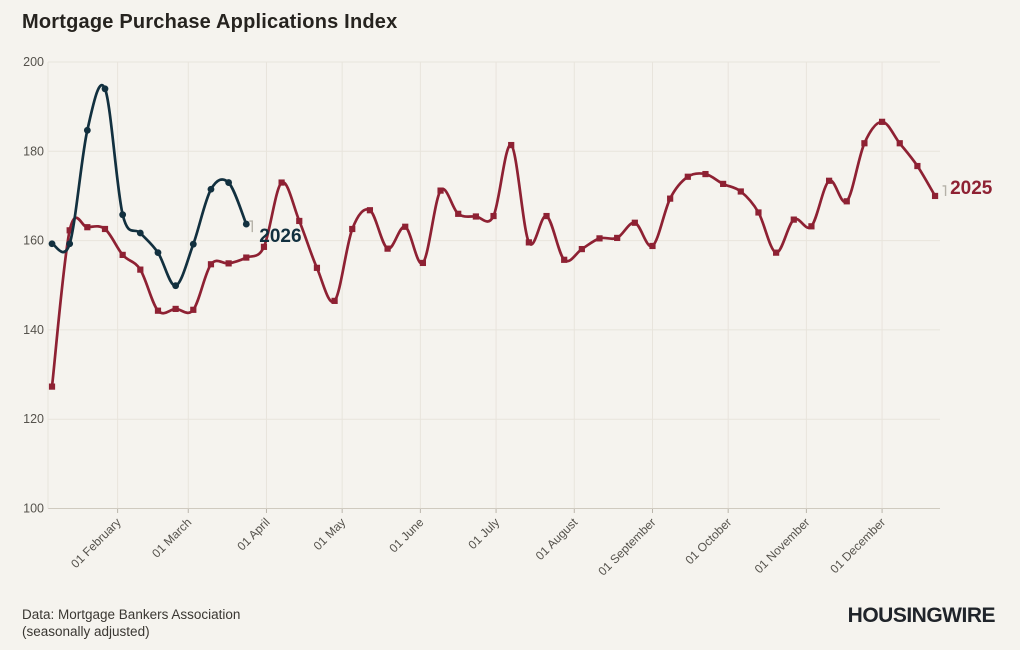 Image resolution: width=1020 pixels, height=650 pixels. I want to click on chart-title: Mortgage Purchase Applications Index, so click(210, 22).